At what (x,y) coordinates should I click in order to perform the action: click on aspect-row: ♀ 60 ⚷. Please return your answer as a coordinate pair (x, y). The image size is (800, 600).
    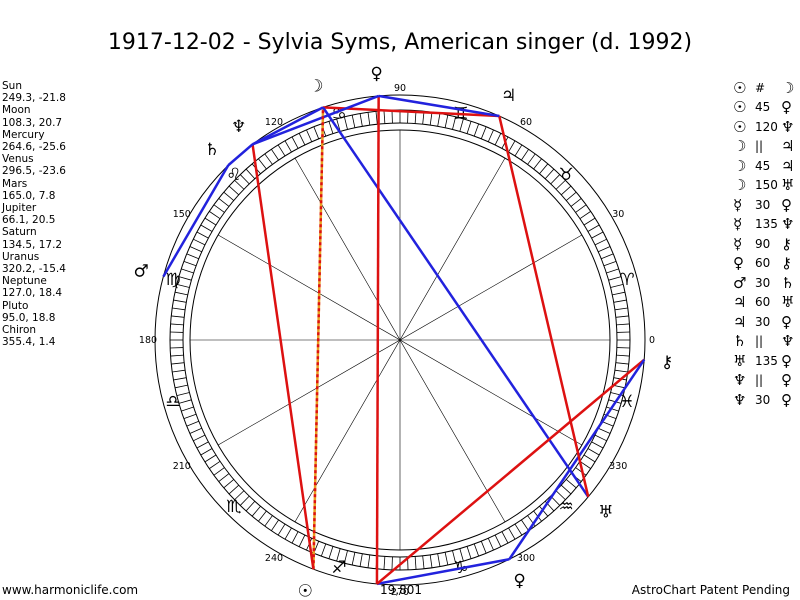
    Looking at the image, I should click on (766, 264).